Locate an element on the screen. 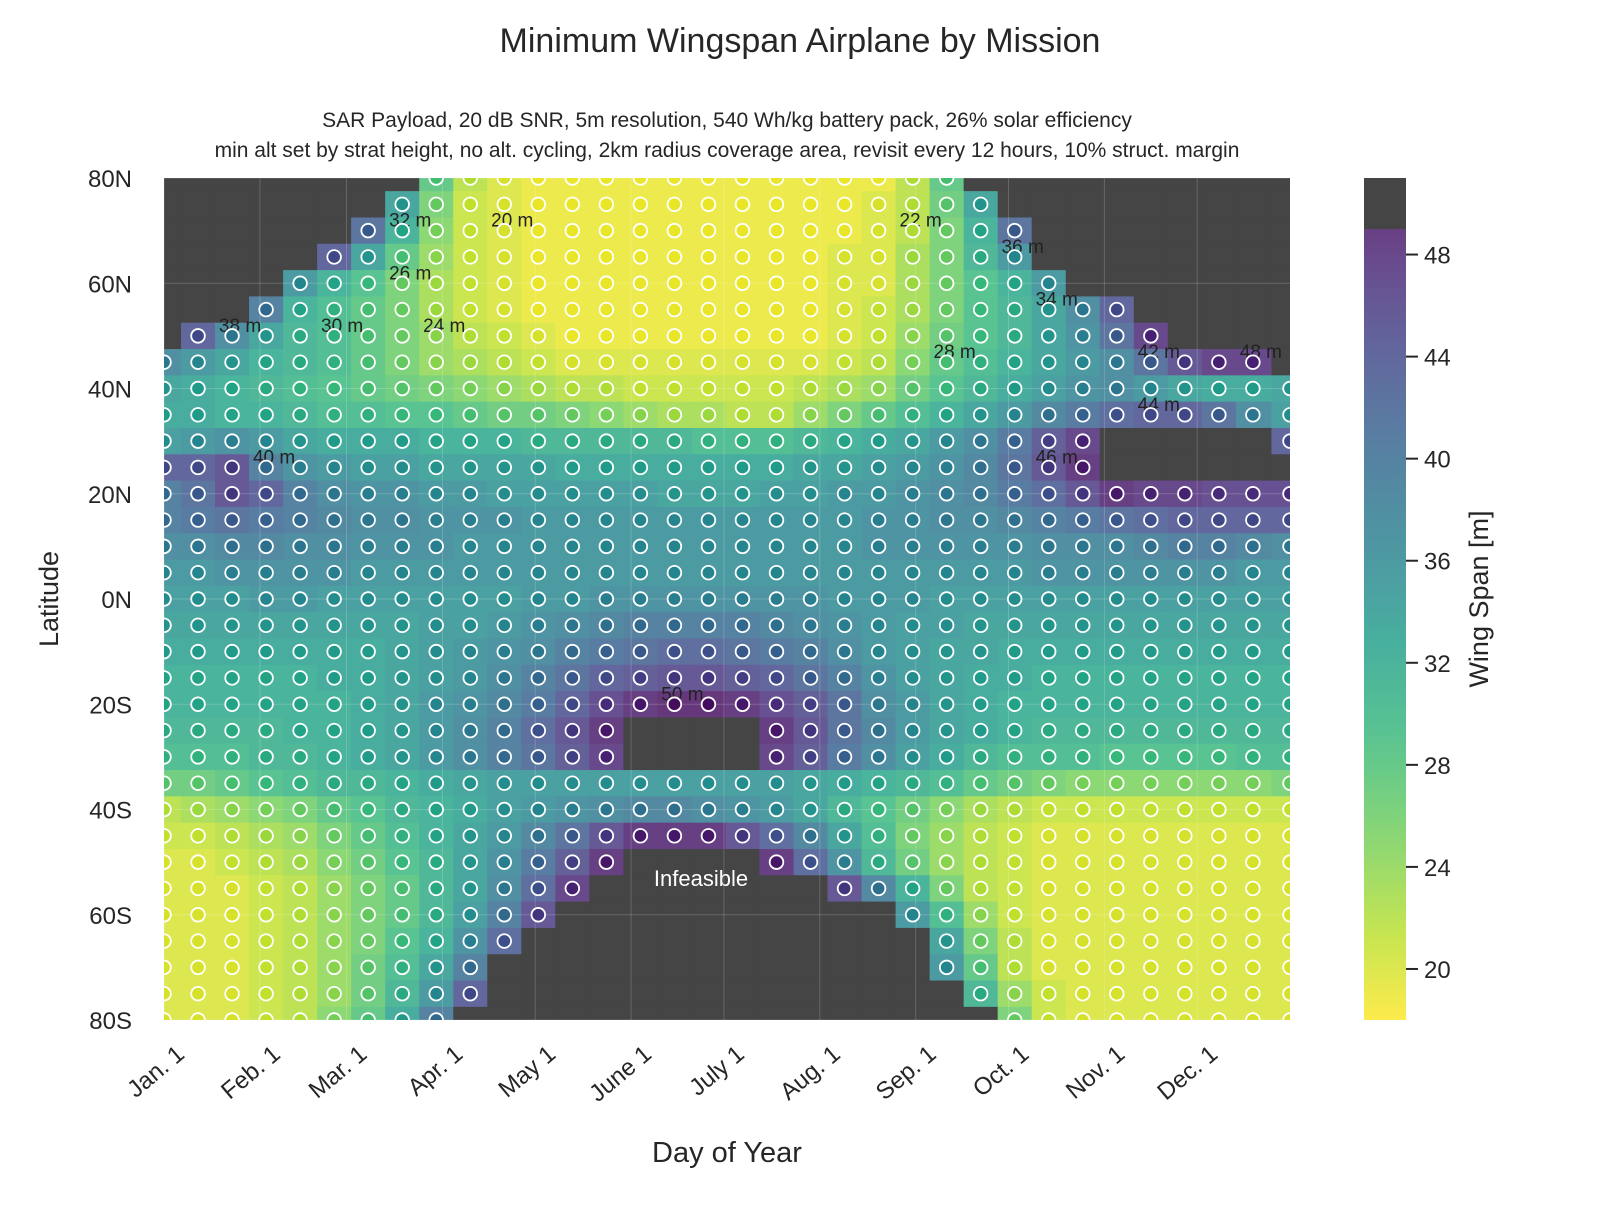 This screenshot has height=1205, width=1600. y-tick-label: 60S is located at coordinates (110, 916).